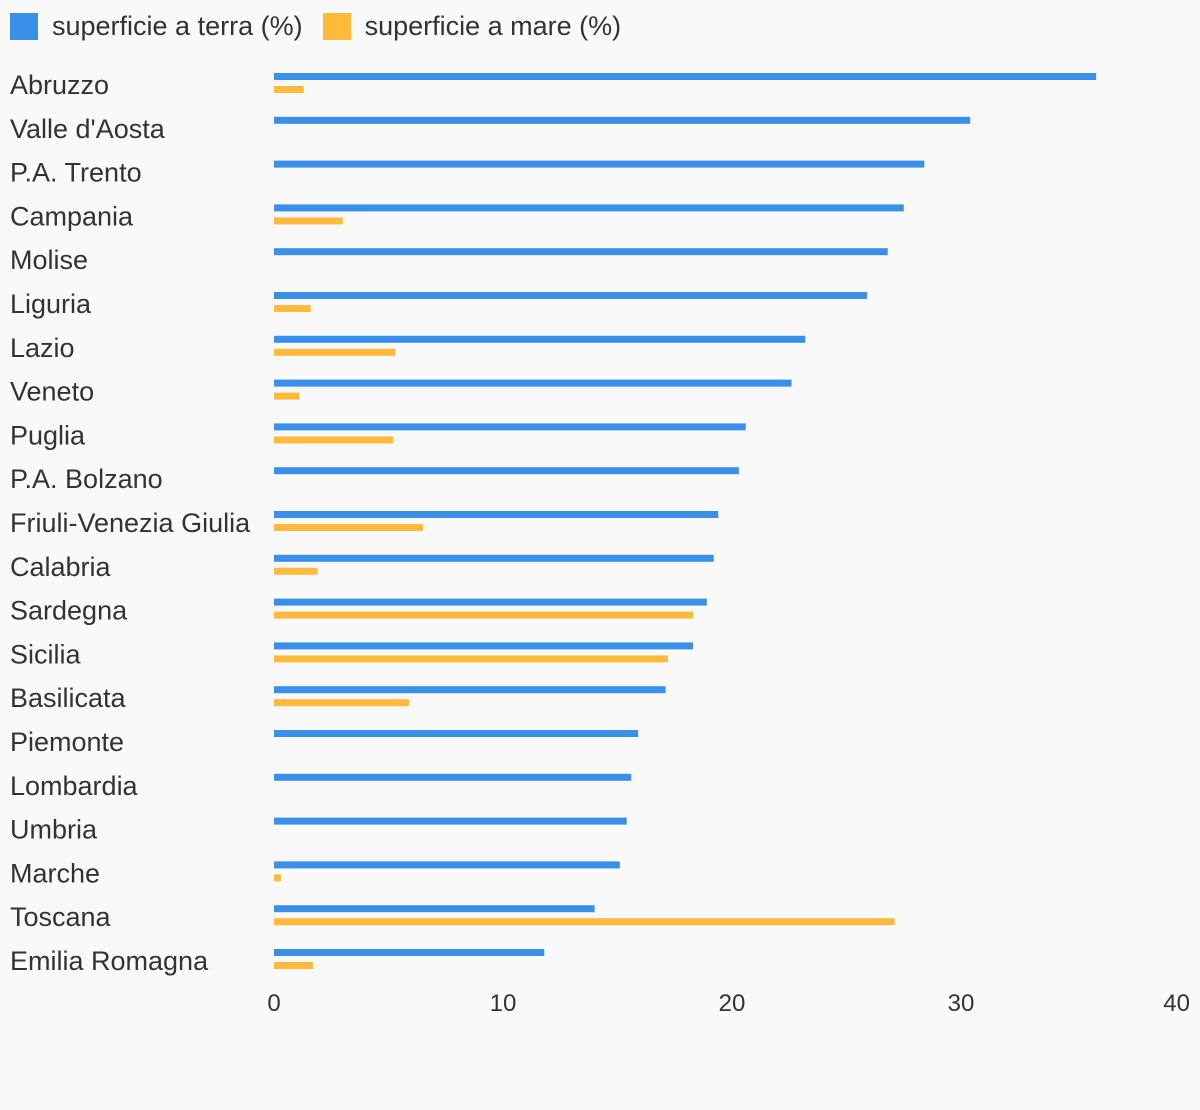  What do you see at coordinates (494, 558) in the screenshot?
I see `bar-terra-calabria` at bounding box center [494, 558].